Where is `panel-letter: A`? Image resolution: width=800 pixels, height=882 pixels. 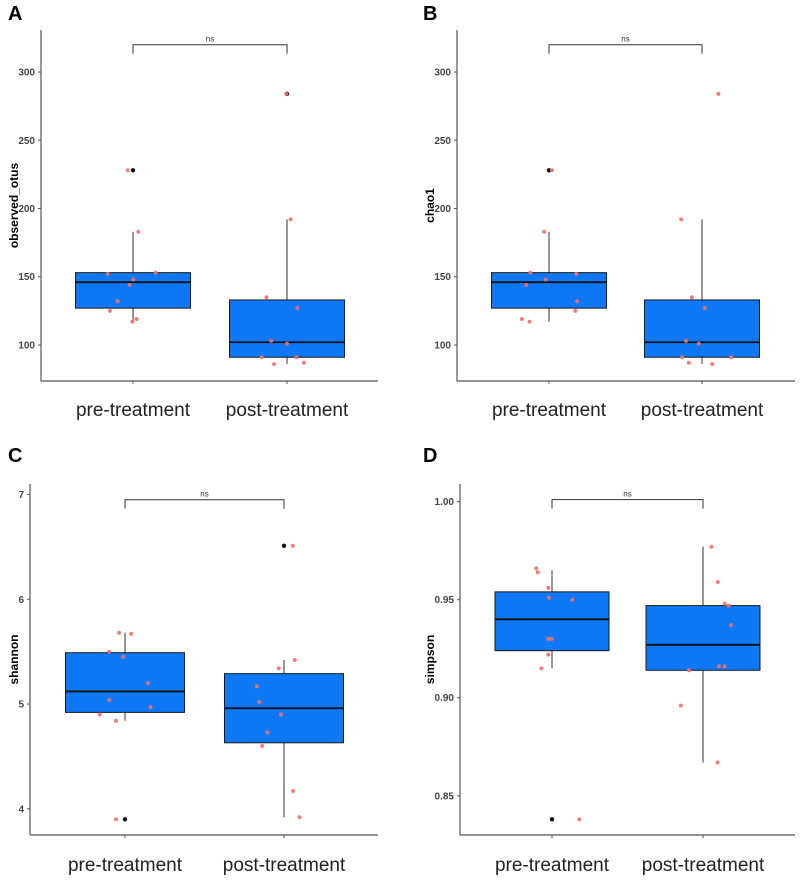
panel-letter: A is located at coordinates (15, 14).